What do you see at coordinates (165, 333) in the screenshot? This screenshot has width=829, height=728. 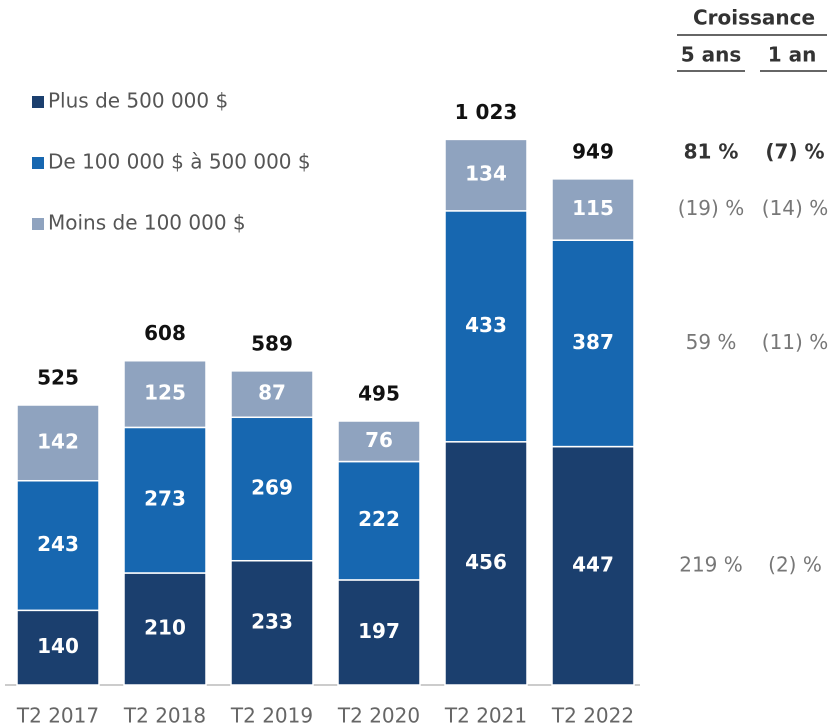 I see `total-label: 608` at bounding box center [165, 333].